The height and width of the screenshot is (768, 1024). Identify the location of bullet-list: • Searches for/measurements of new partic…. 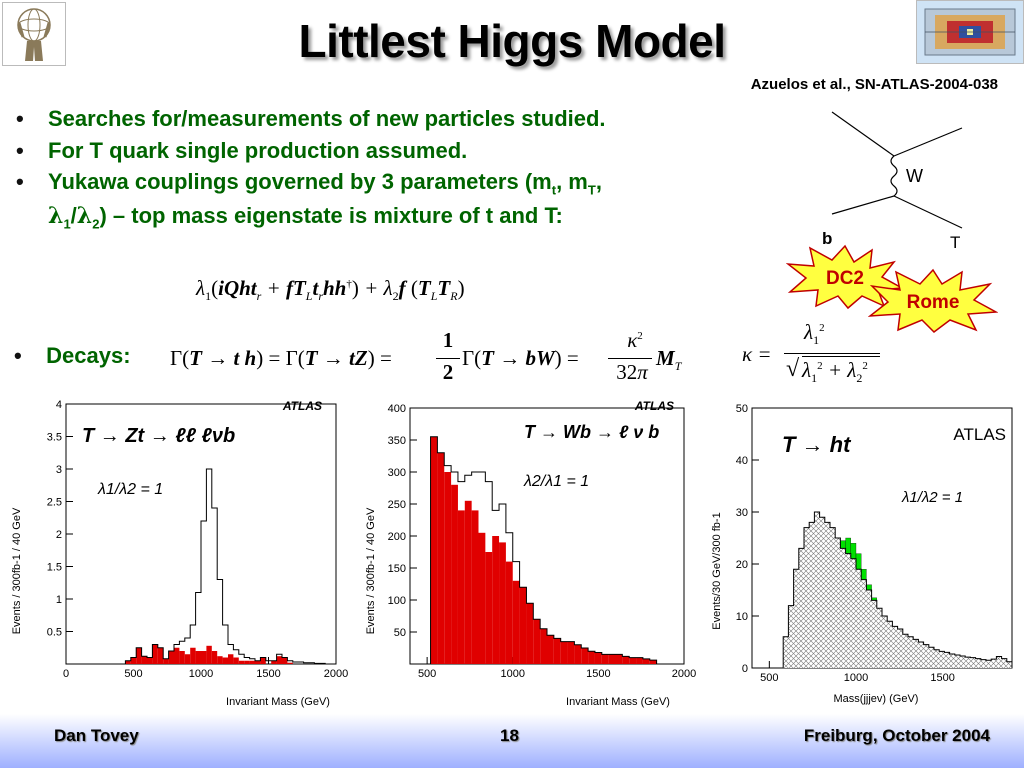
(404, 168).